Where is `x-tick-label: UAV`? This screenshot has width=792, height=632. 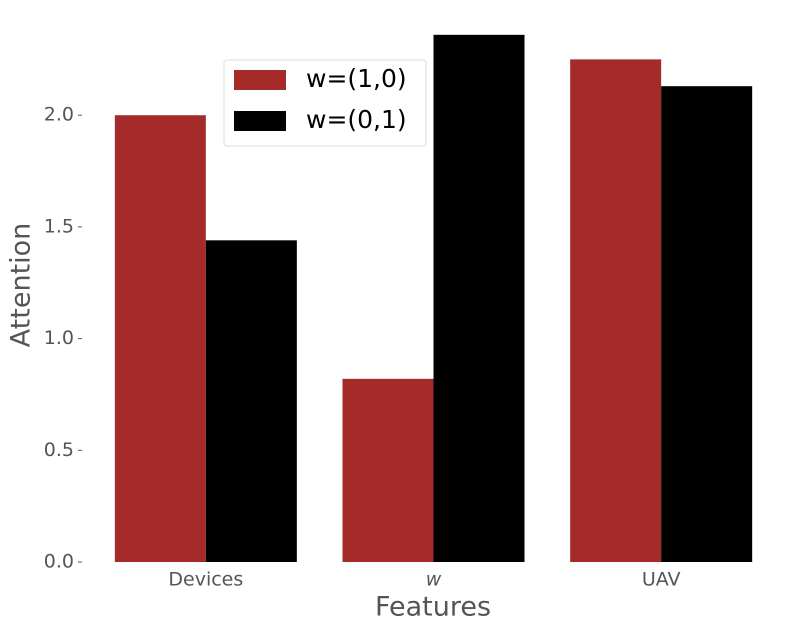 x-tick-label: UAV is located at coordinates (661, 580).